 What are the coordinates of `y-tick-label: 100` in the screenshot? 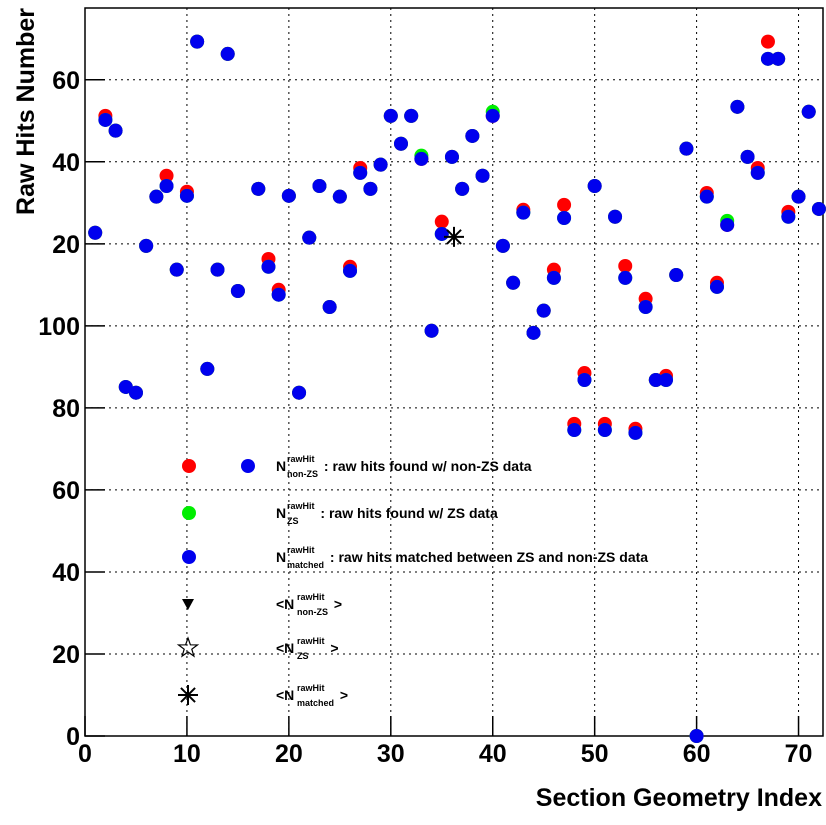 It's located at (59, 327).